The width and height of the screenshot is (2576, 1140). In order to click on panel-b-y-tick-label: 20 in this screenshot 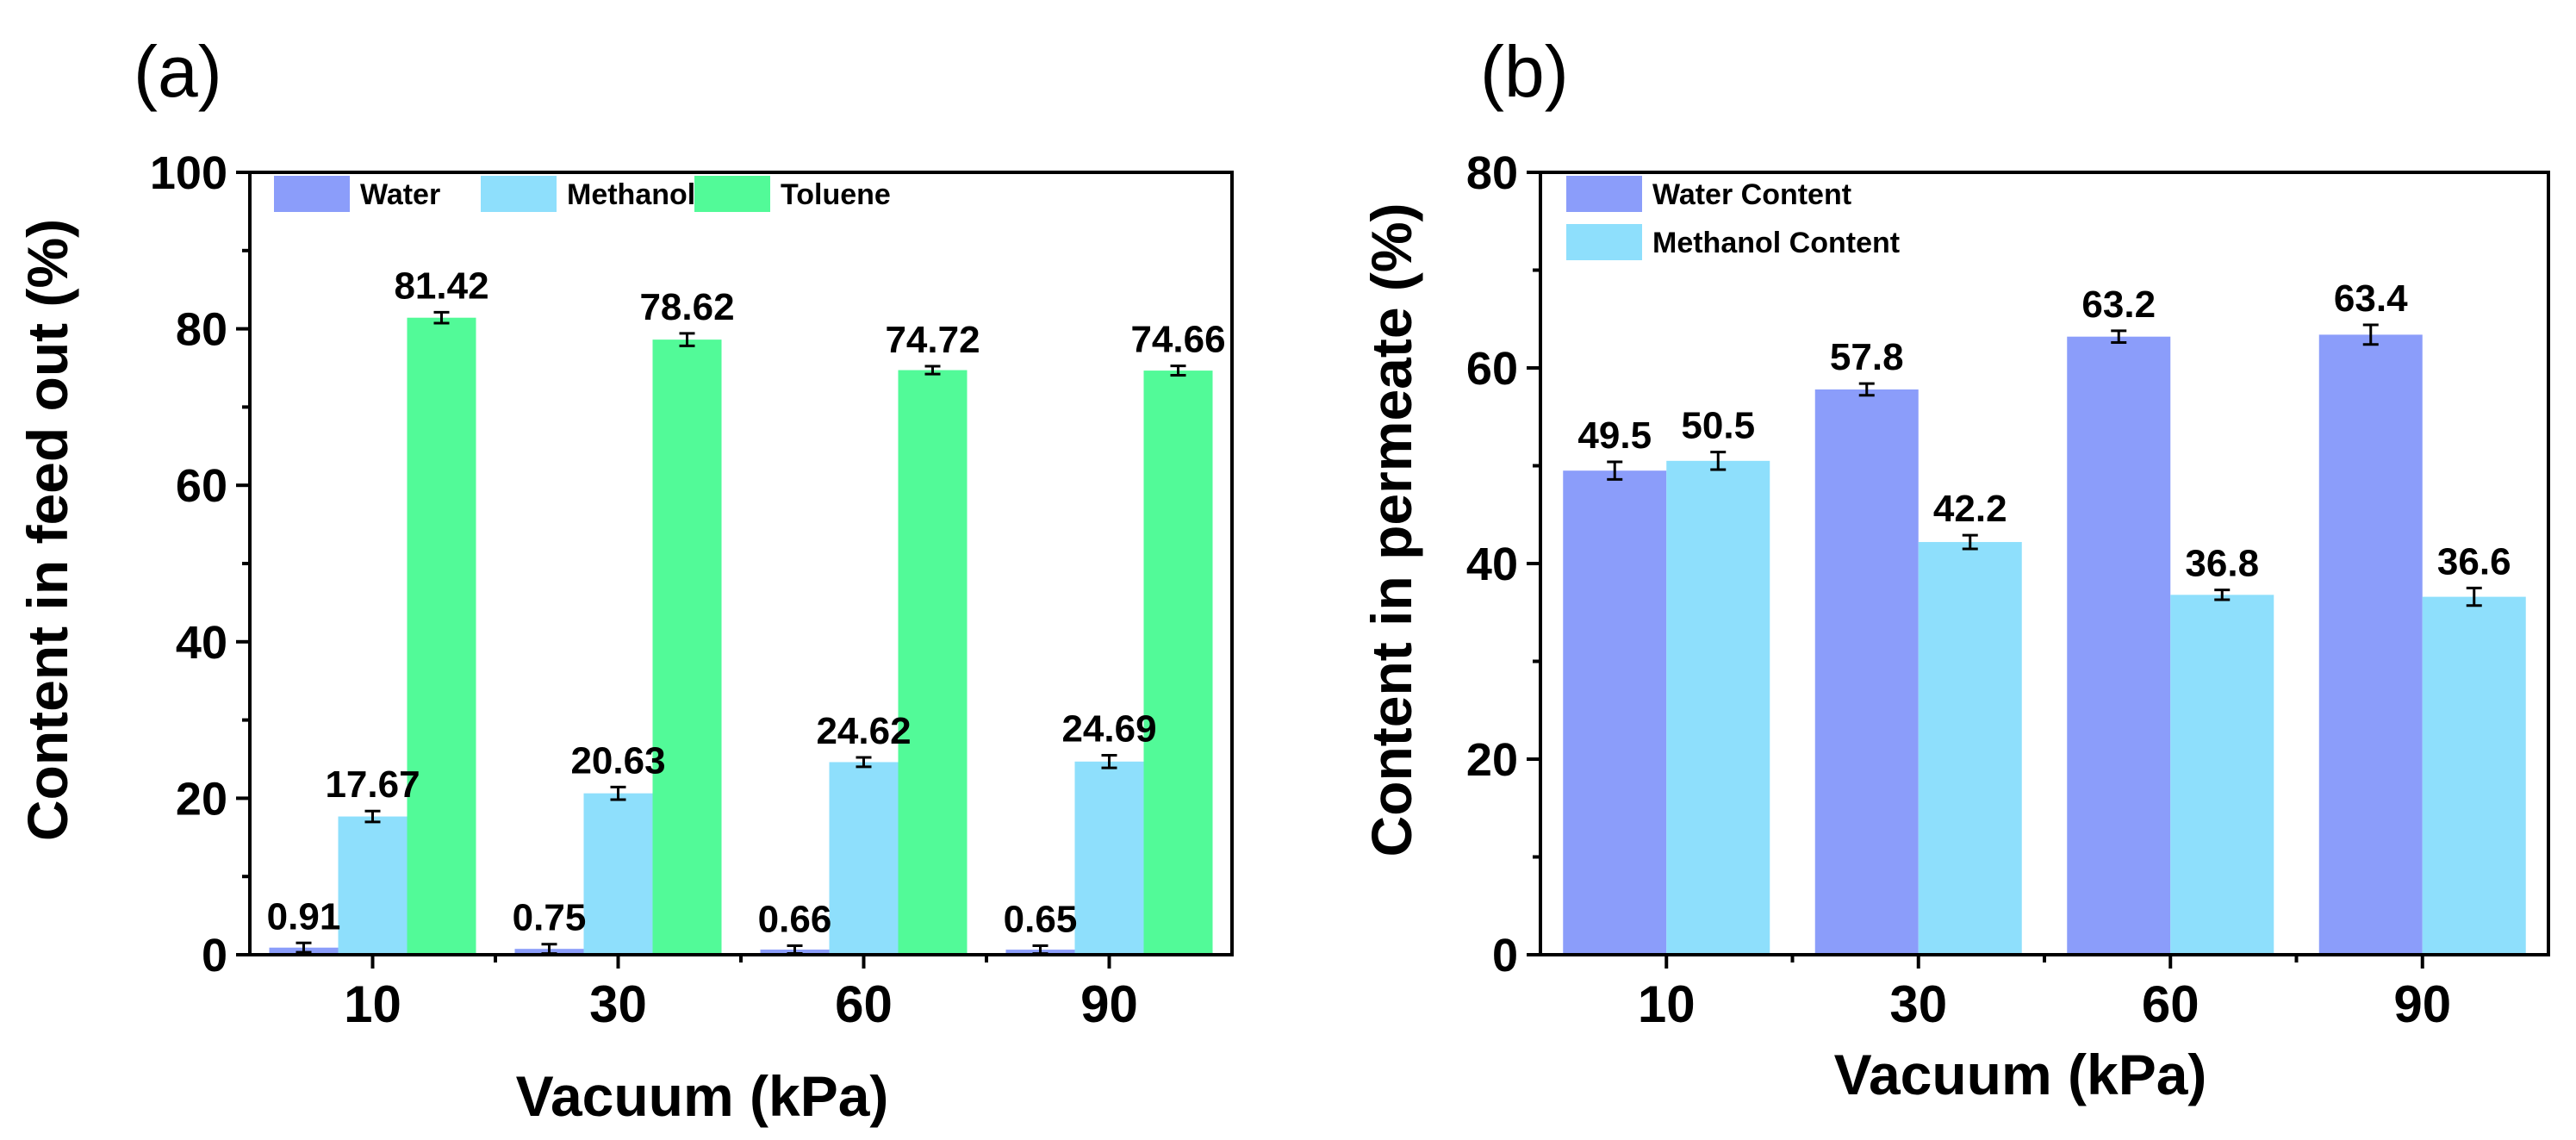, I will do `click(1492, 760)`.